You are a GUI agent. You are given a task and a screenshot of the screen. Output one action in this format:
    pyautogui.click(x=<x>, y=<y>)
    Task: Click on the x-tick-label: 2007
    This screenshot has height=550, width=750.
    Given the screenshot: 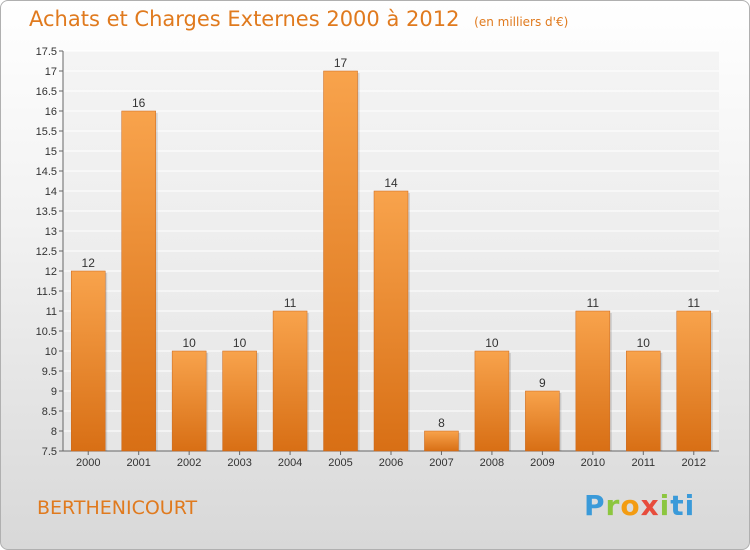 What is the action you would take?
    pyautogui.click(x=441, y=463)
    